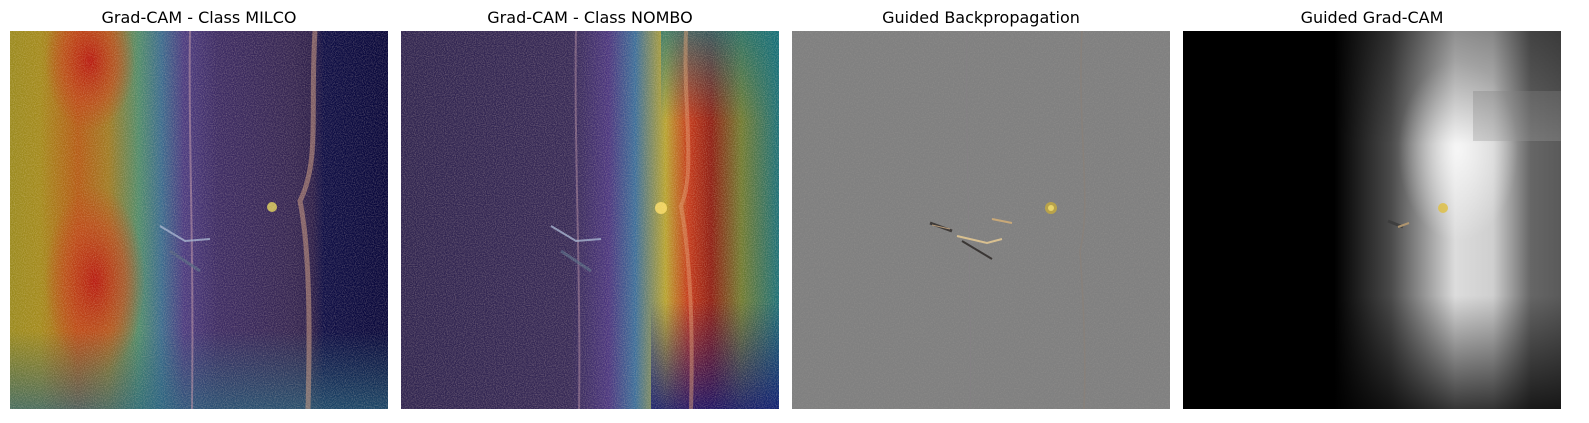 The image size is (1589, 423). What do you see at coordinates (199, 17) in the screenshot?
I see `panel-title: Grad-CAM - Class MILCO` at bounding box center [199, 17].